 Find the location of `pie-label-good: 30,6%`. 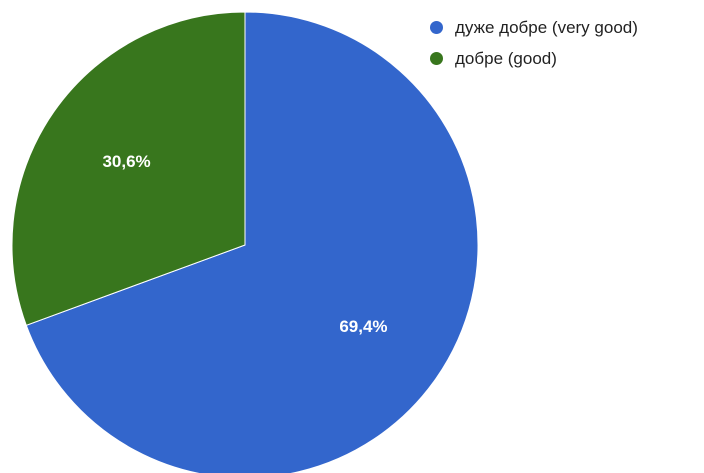

pie-label-good: 30,6% is located at coordinates (126, 161).